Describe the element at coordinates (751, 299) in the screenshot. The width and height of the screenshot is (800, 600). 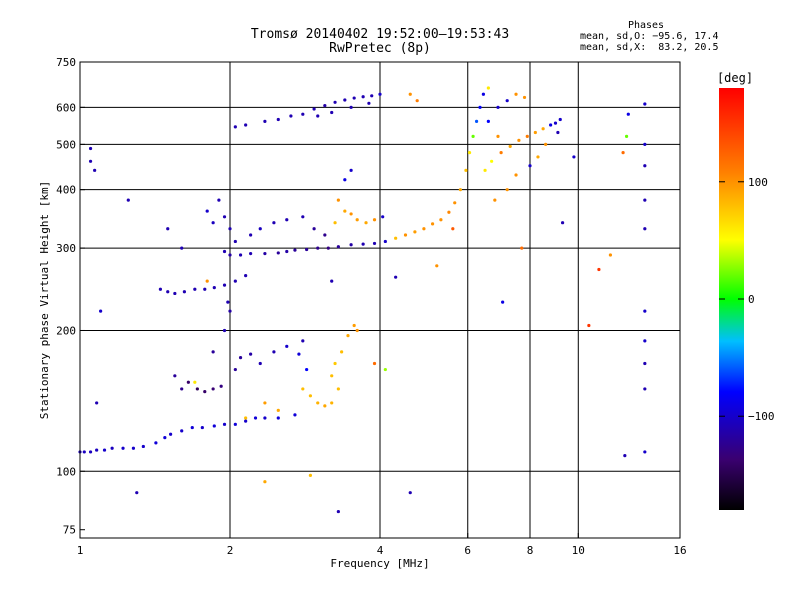
I see `colorbar-tick-label: 0` at that location.